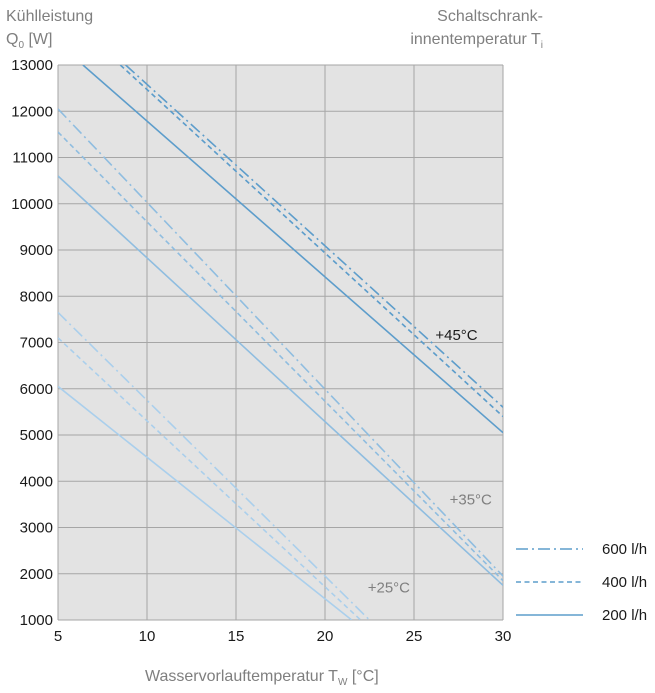  I want to click on y-tick-label: 9000, so click(36, 250).